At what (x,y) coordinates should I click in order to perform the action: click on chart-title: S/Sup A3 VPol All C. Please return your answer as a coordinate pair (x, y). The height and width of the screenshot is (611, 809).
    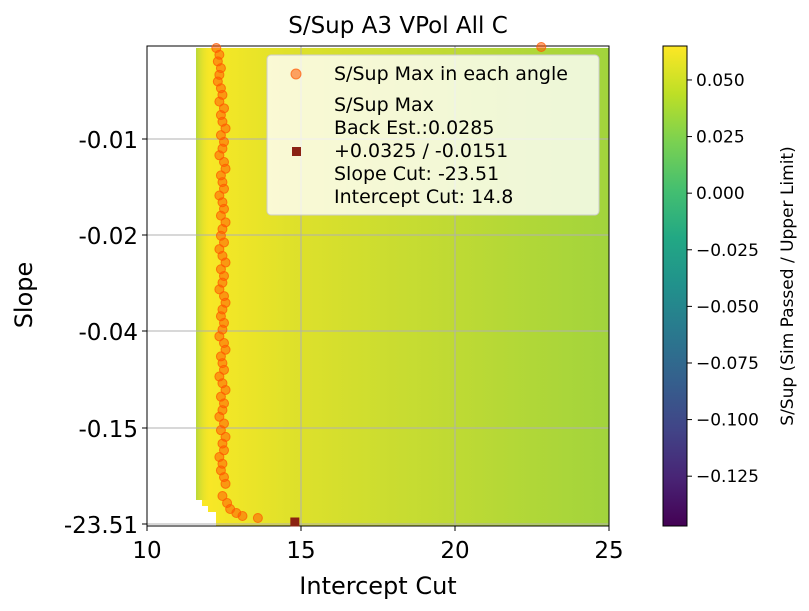
    Looking at the image, I should click on (398, 26).